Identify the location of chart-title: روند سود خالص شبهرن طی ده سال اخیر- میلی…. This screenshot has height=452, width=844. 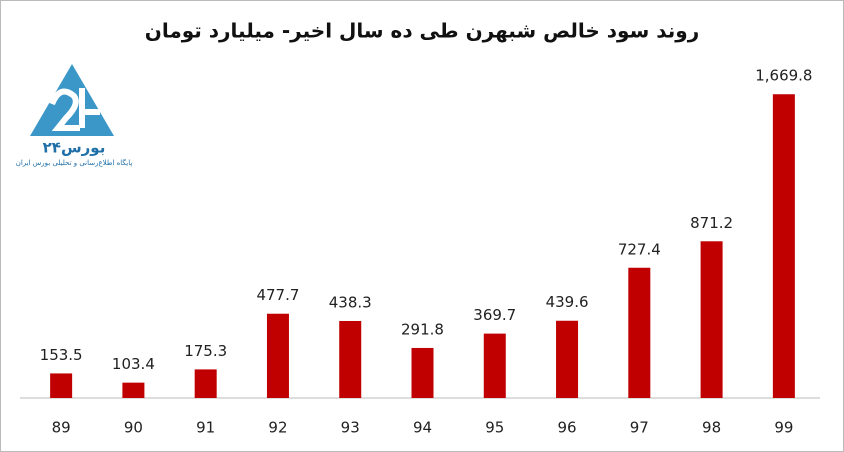
(422, 31).